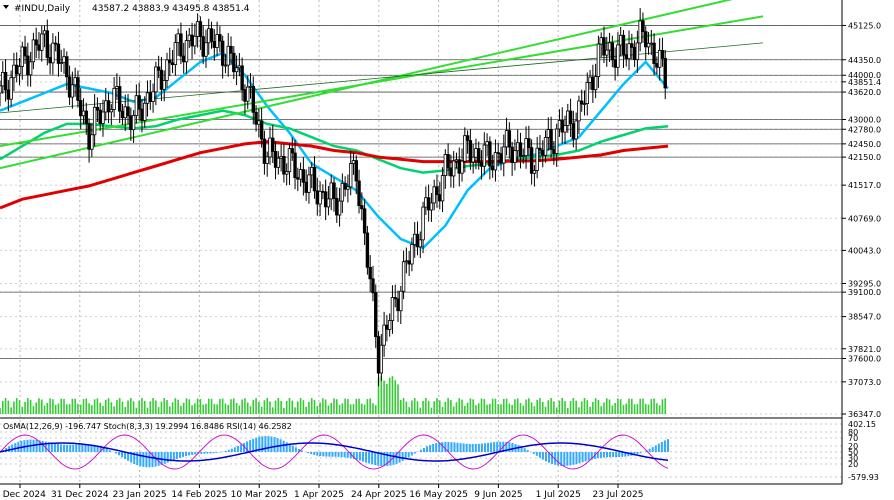 The image size is (894, 500). I want to click on price-label: 40769.0, so click(864, 218).